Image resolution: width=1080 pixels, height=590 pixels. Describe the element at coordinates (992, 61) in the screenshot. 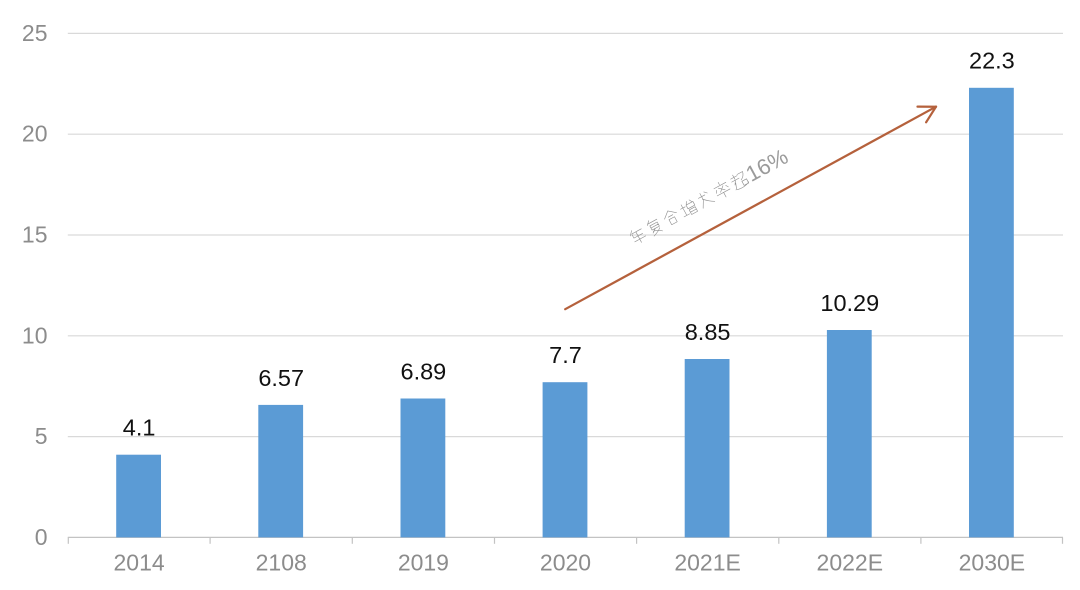

I see `svg-text: 22.3` at that location.